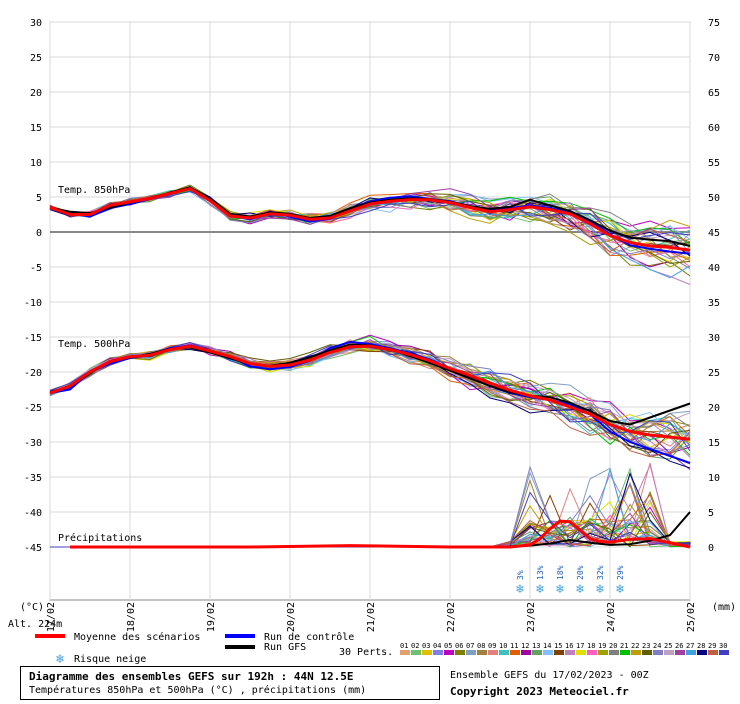  Describe the element at coordinates (714, 303) in the screenshot. I see `y-tick-label-right: 35` at that location.